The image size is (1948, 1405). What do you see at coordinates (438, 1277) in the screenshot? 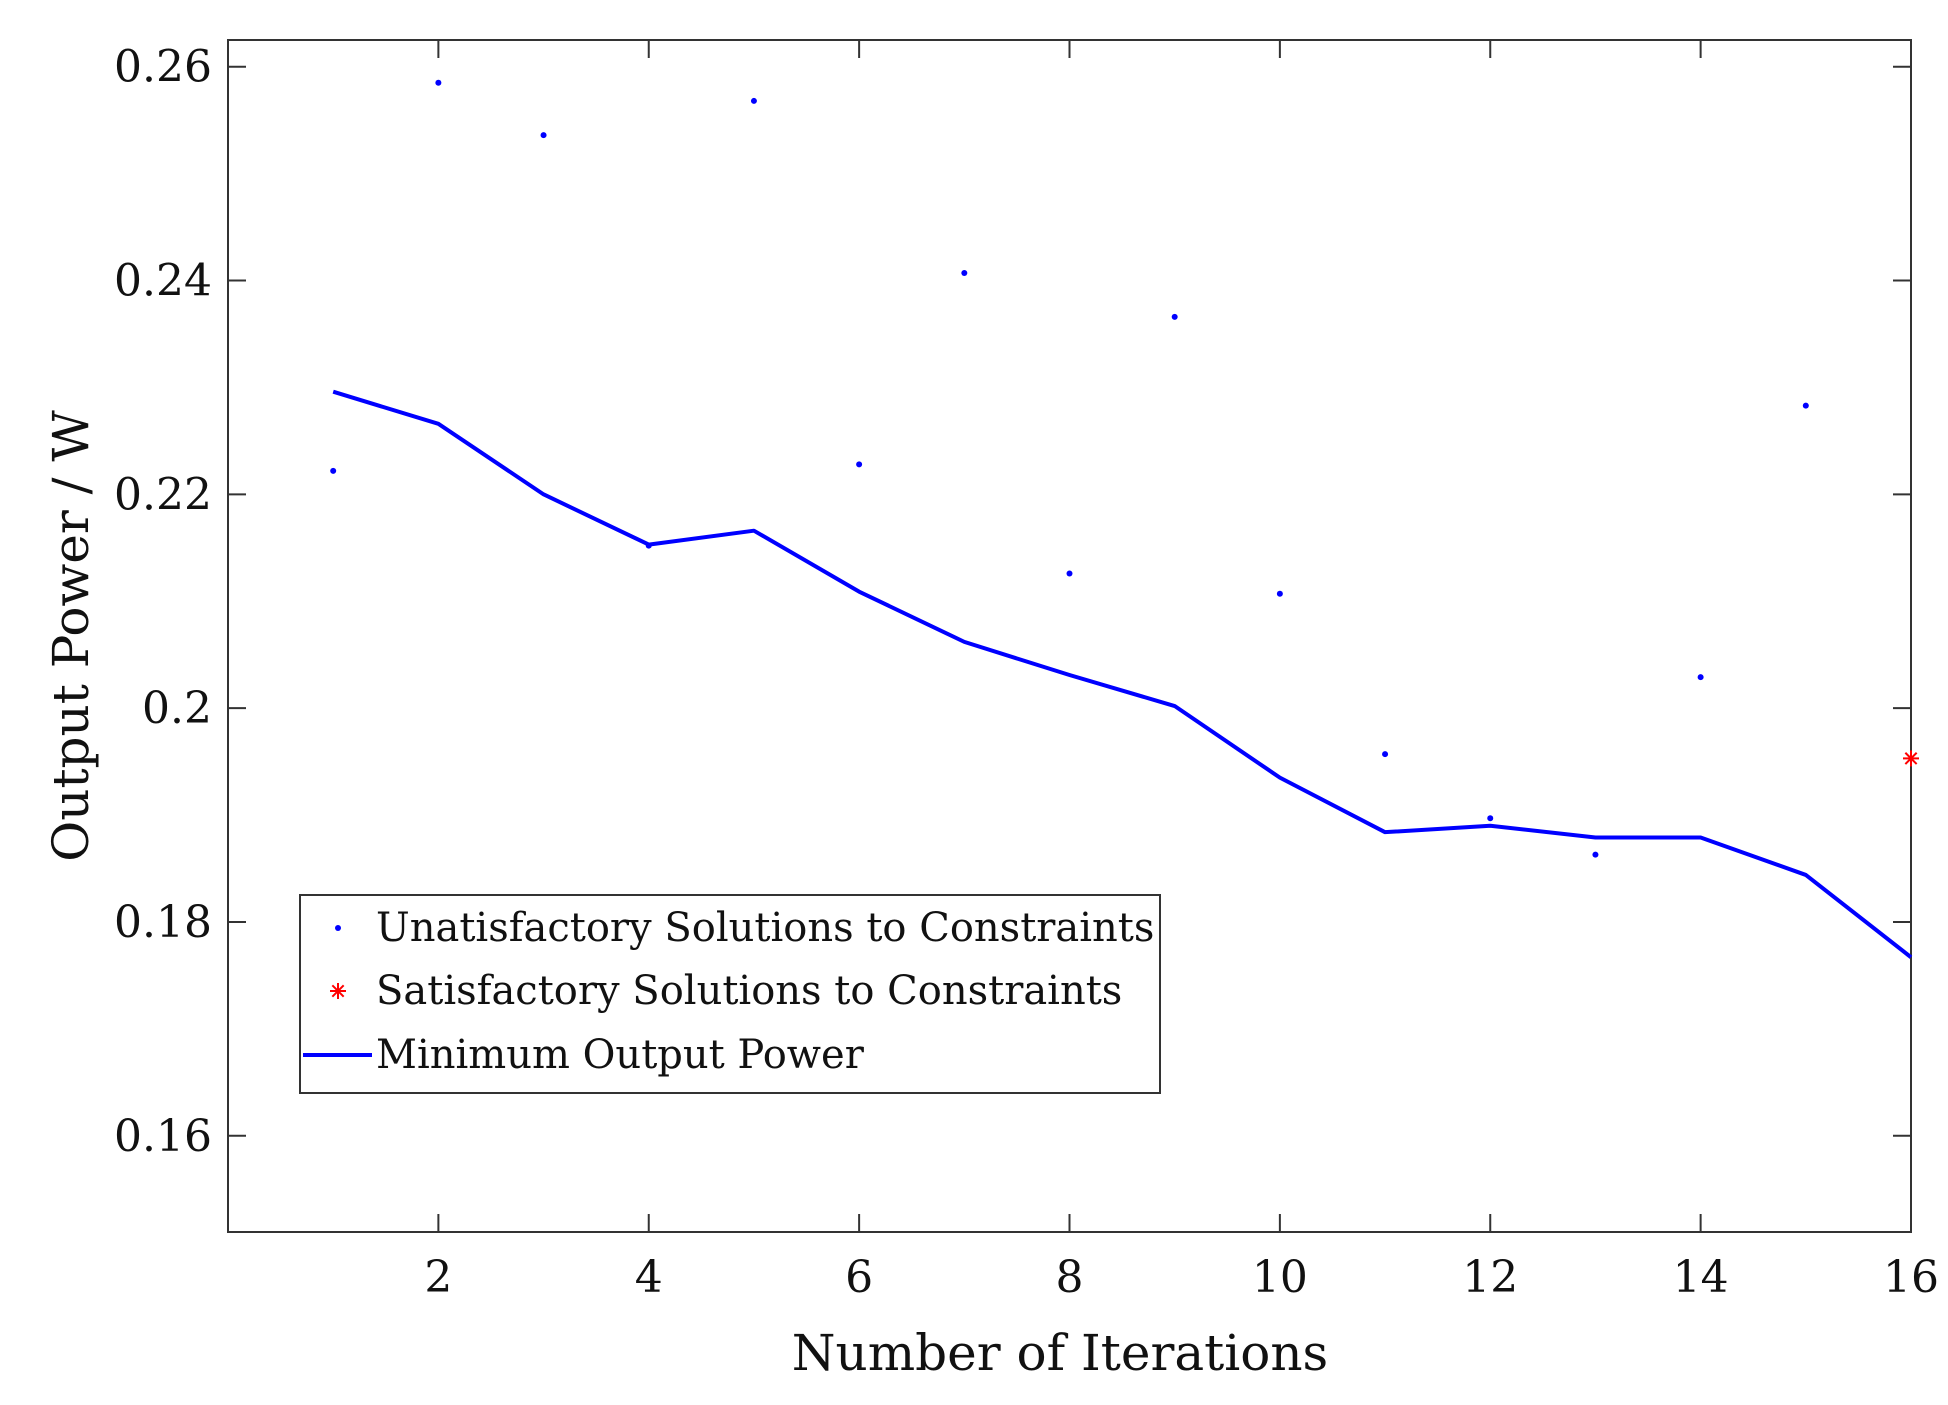
I see `x-tick-label: 2` at bounding box center [438, 1277].